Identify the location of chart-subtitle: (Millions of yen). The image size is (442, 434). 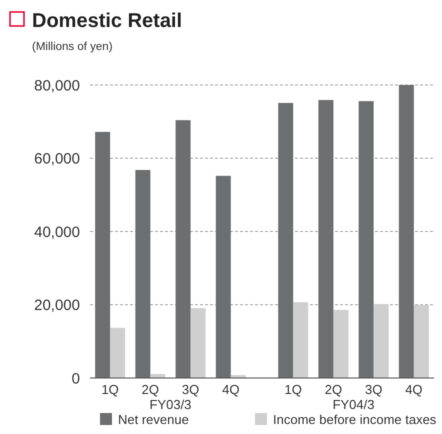
(72, 47).